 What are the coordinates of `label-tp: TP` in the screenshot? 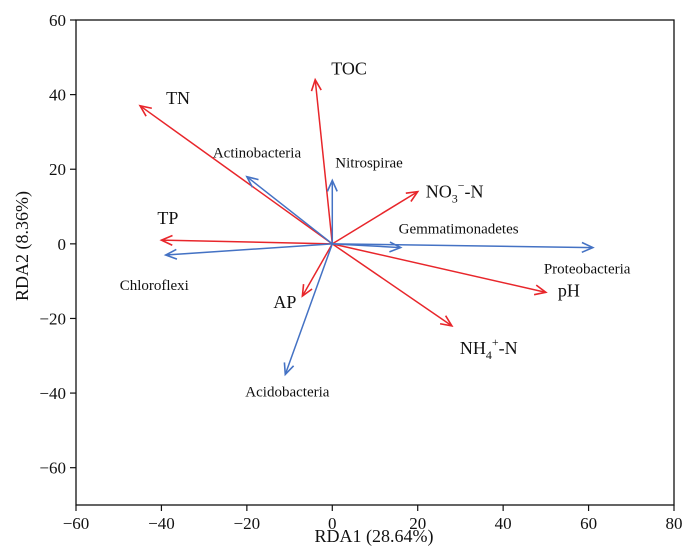 It's located at (167, 218).